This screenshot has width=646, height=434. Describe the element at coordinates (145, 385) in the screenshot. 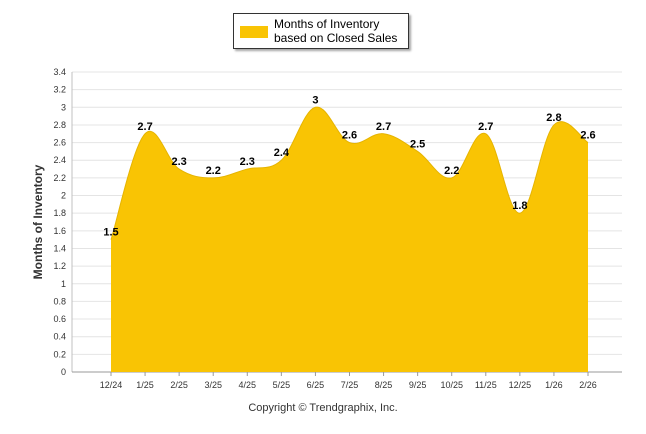

I see `x-tick-label: 1/25` at that location.